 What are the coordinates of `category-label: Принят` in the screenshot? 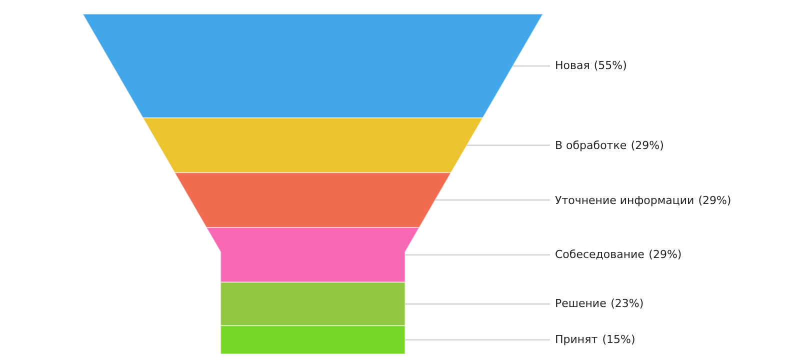 It's located at (576, 339).